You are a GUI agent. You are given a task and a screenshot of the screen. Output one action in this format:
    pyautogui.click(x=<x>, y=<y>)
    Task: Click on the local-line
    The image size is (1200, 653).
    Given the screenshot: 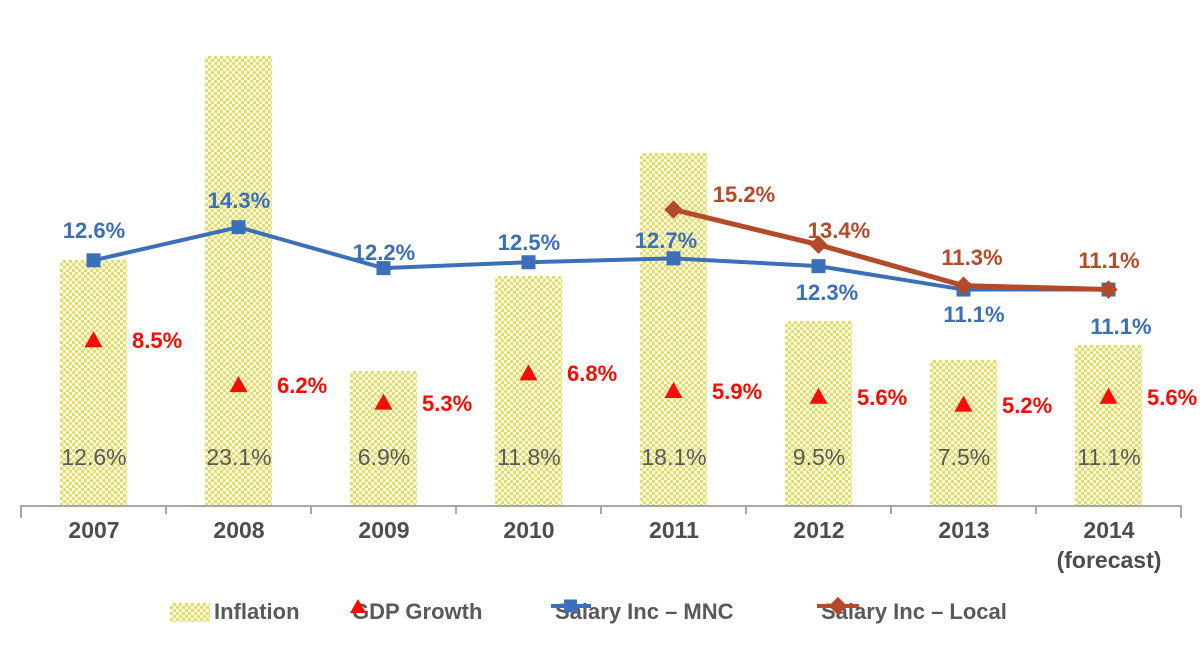 What is the action you would take?
    pyautogui.click(x=890, y=250)
    